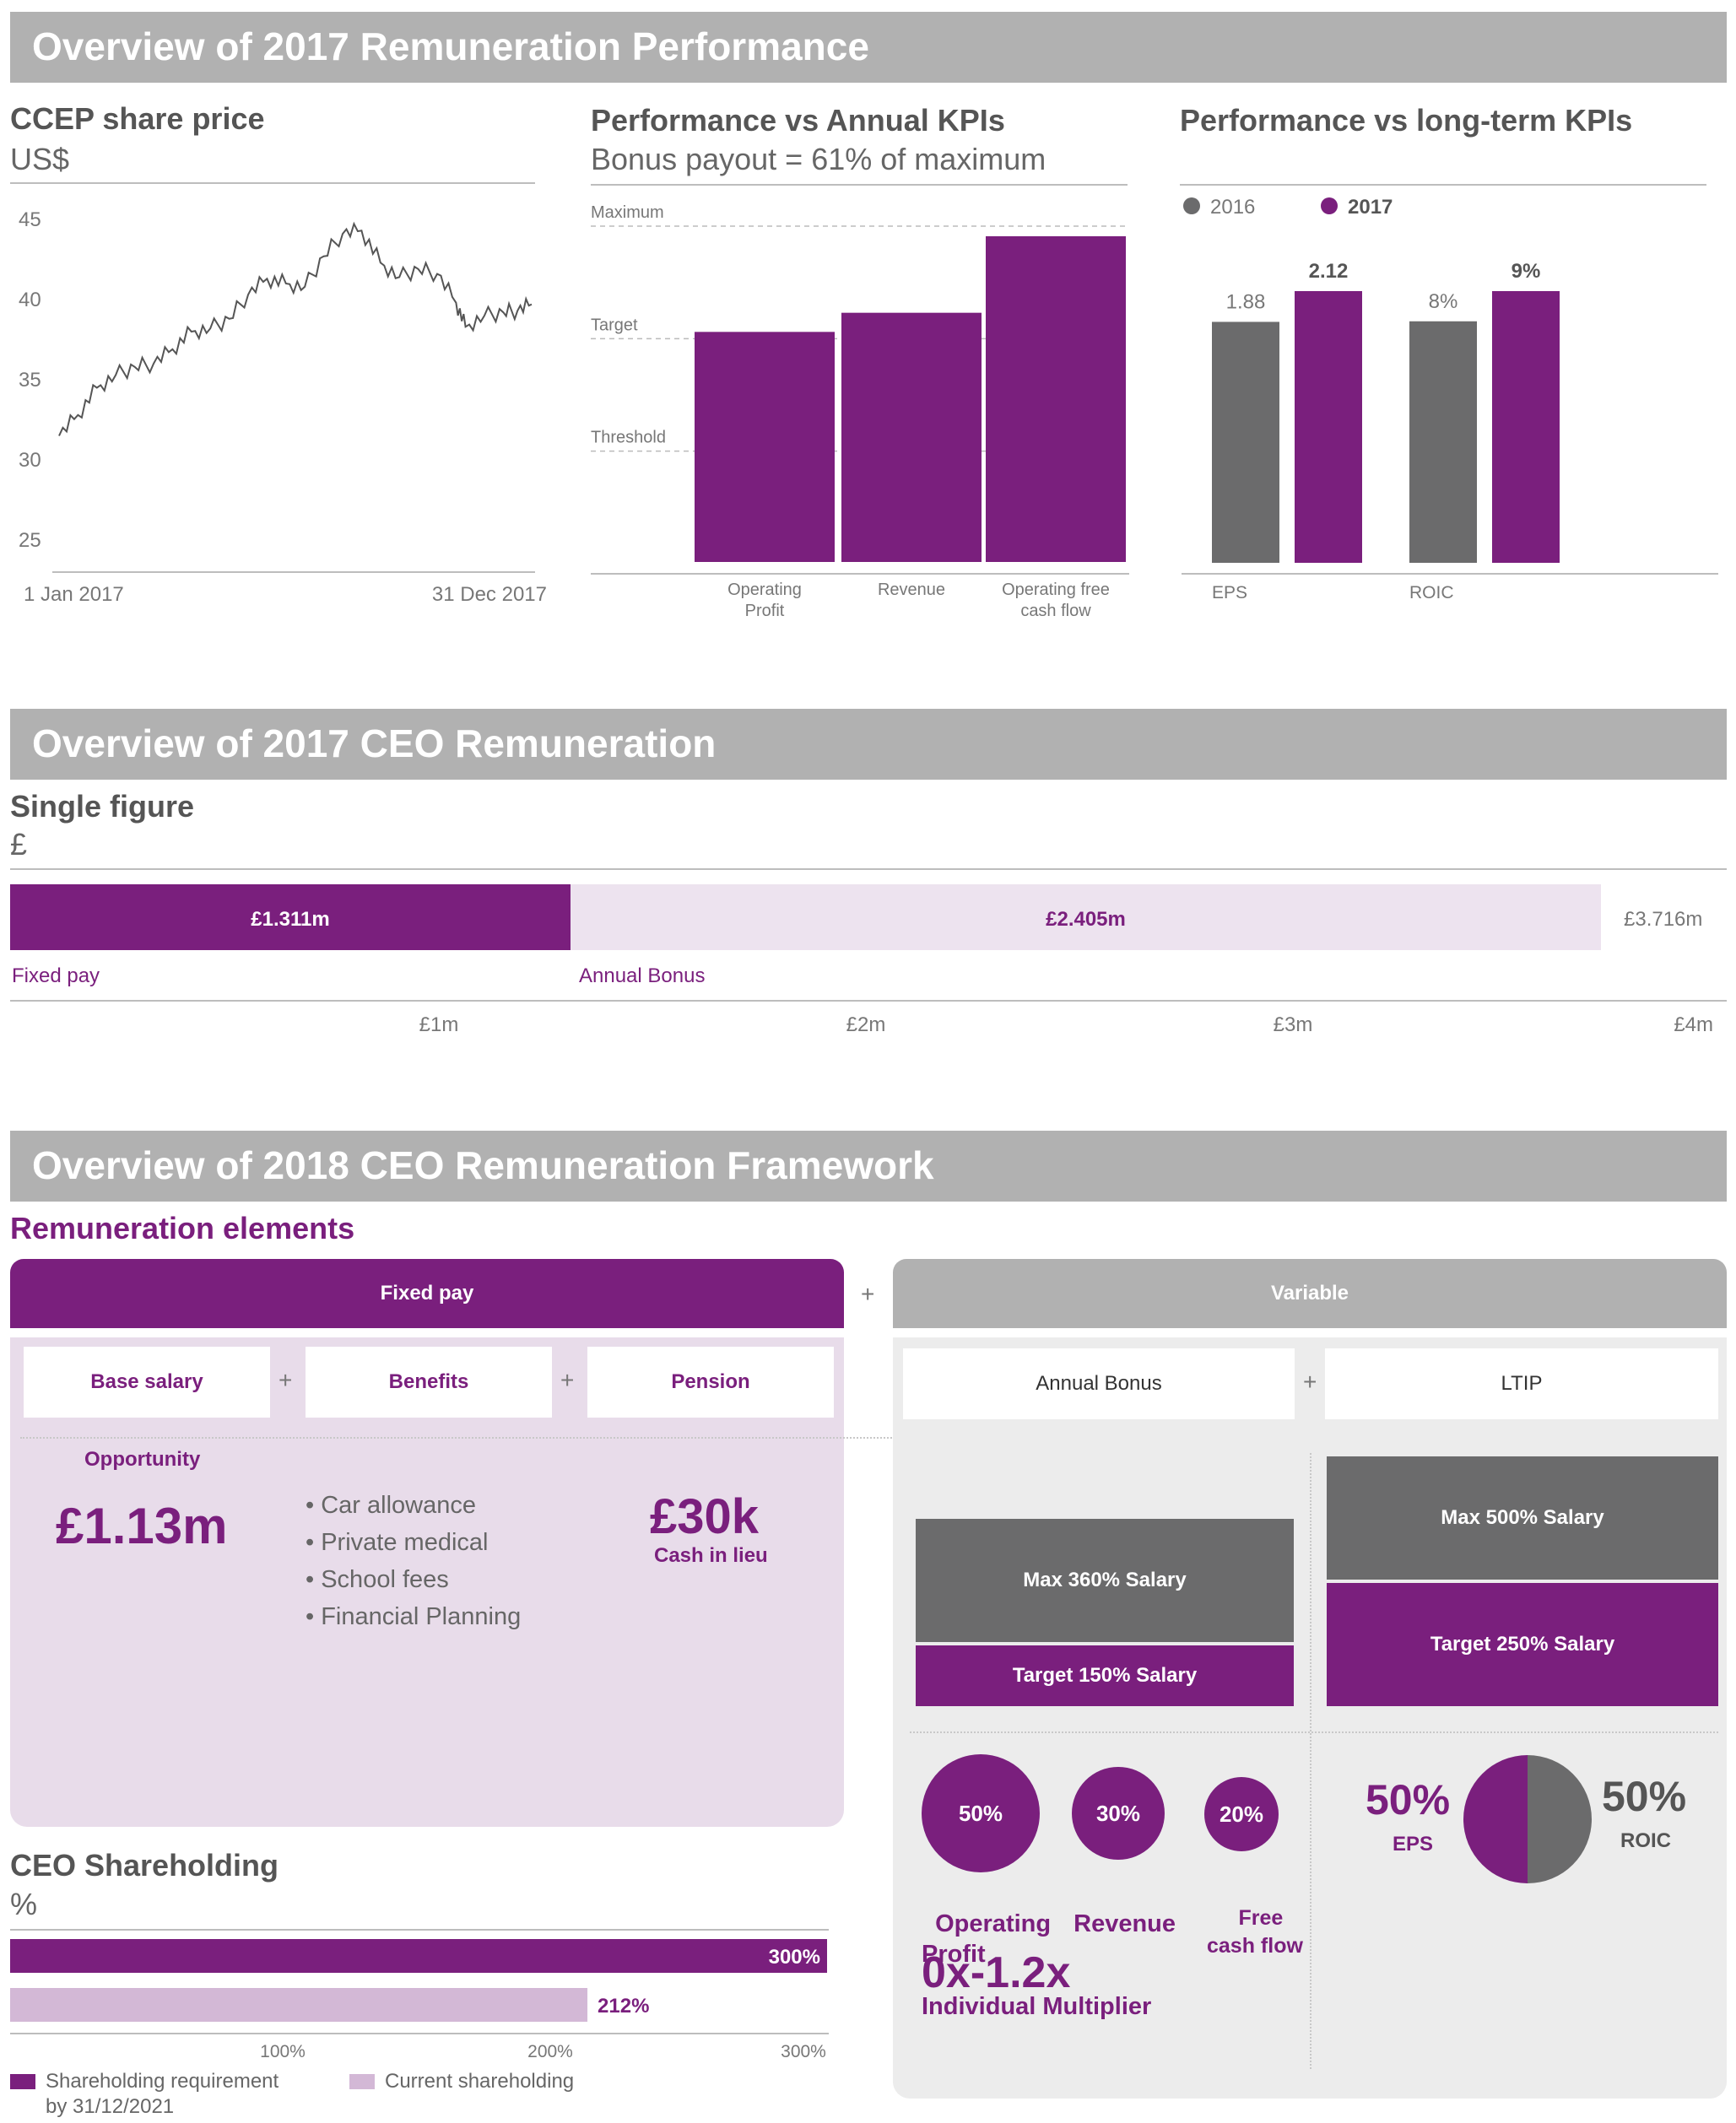  What do you see at coordinates (765, 611) in the screenshot?
I see `x-tick-label: Profit` at bounding box center [765, 611].